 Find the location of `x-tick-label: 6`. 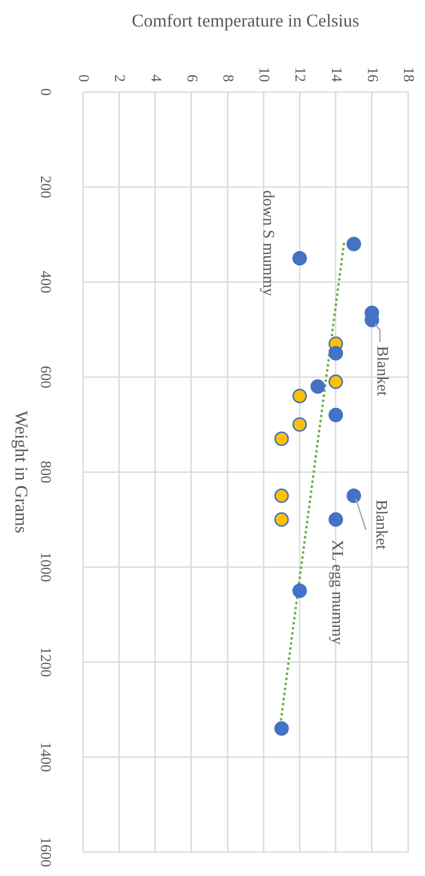

x-tick-label: 6 is located at coordinates (191, 78).